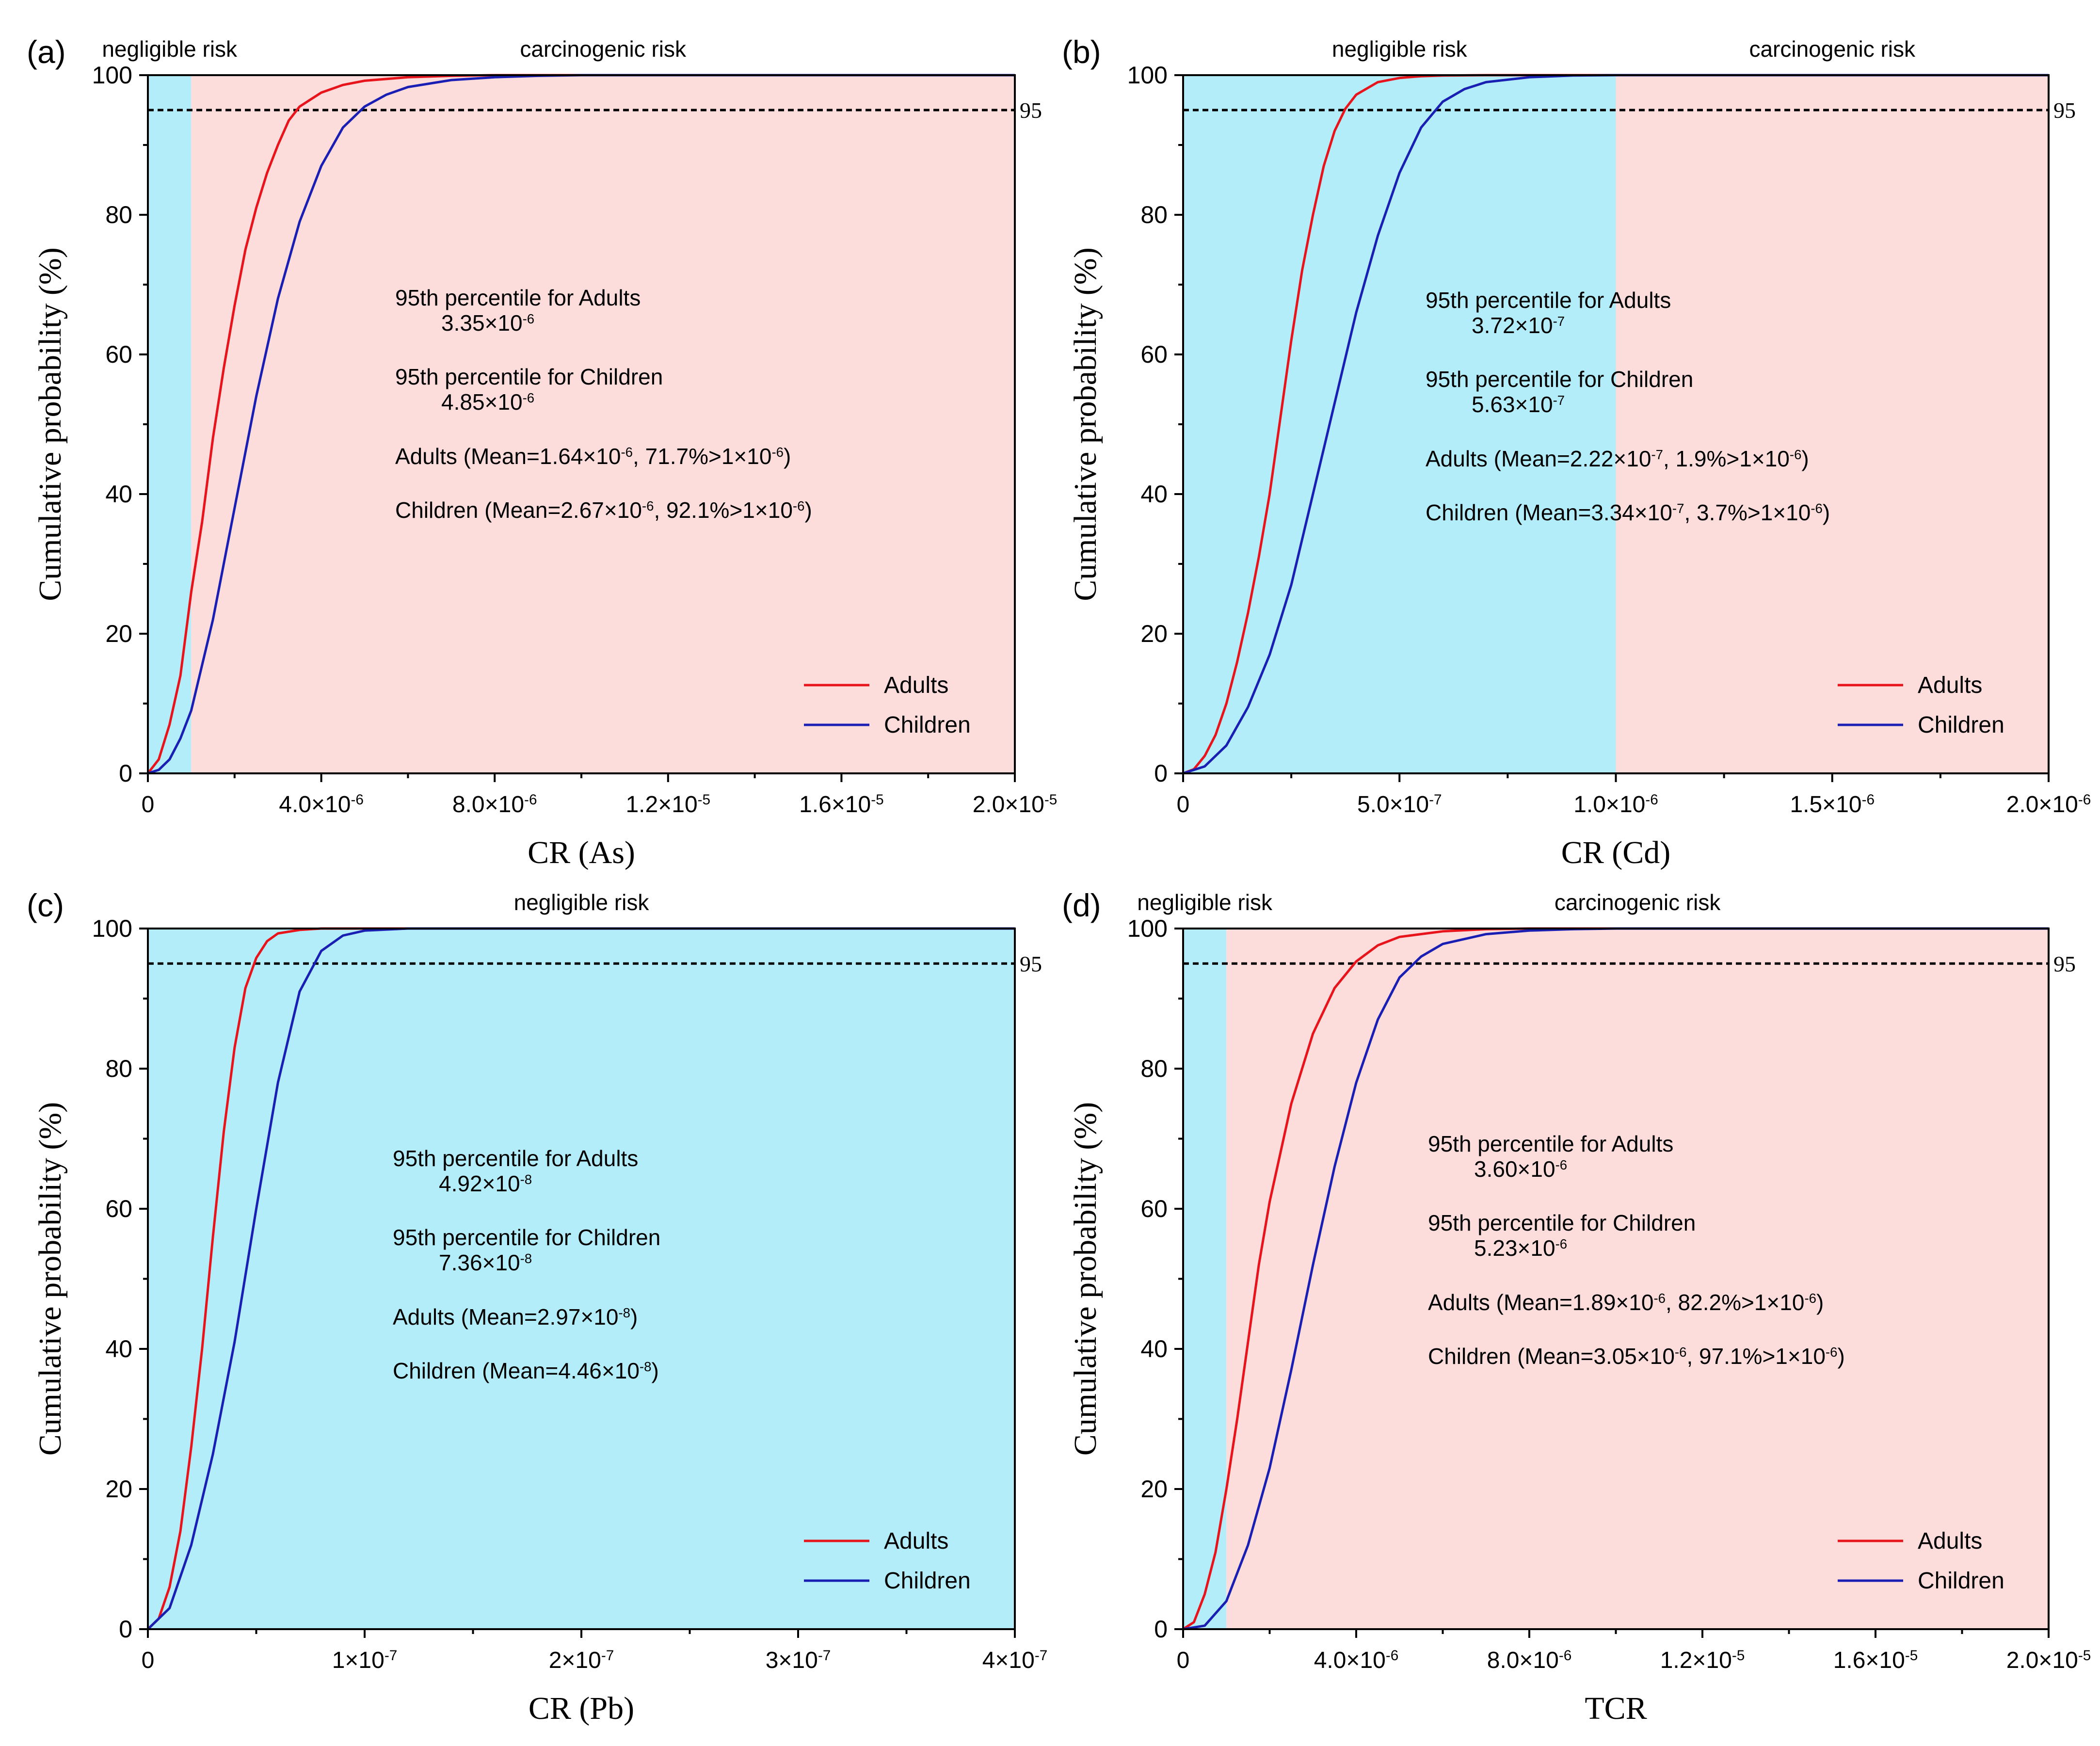 The image size is (2100, 1746). What do you see at coordinates (1520, 1248) in the screenshot?
I see `annotation-text: 5.23×10⁻⁶` at bounding box center [1520, 1248].